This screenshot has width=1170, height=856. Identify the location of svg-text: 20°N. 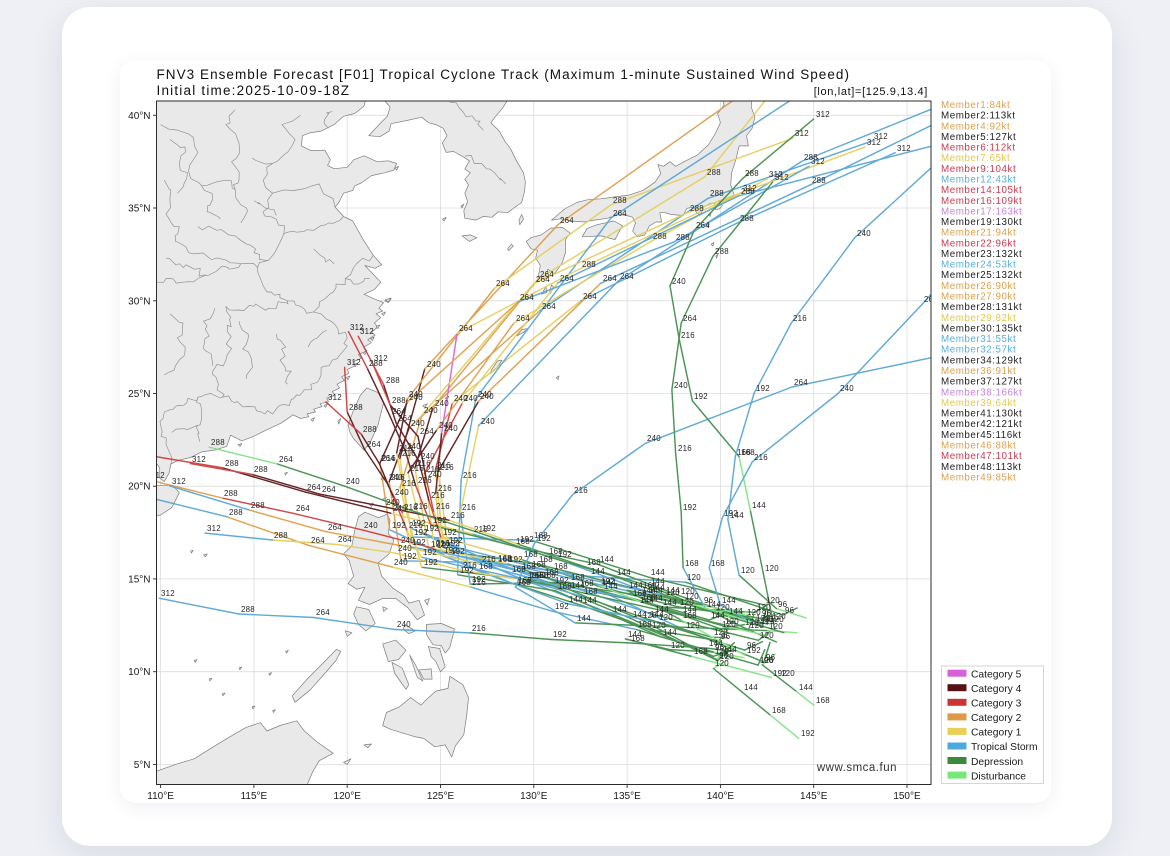
(139, 487).